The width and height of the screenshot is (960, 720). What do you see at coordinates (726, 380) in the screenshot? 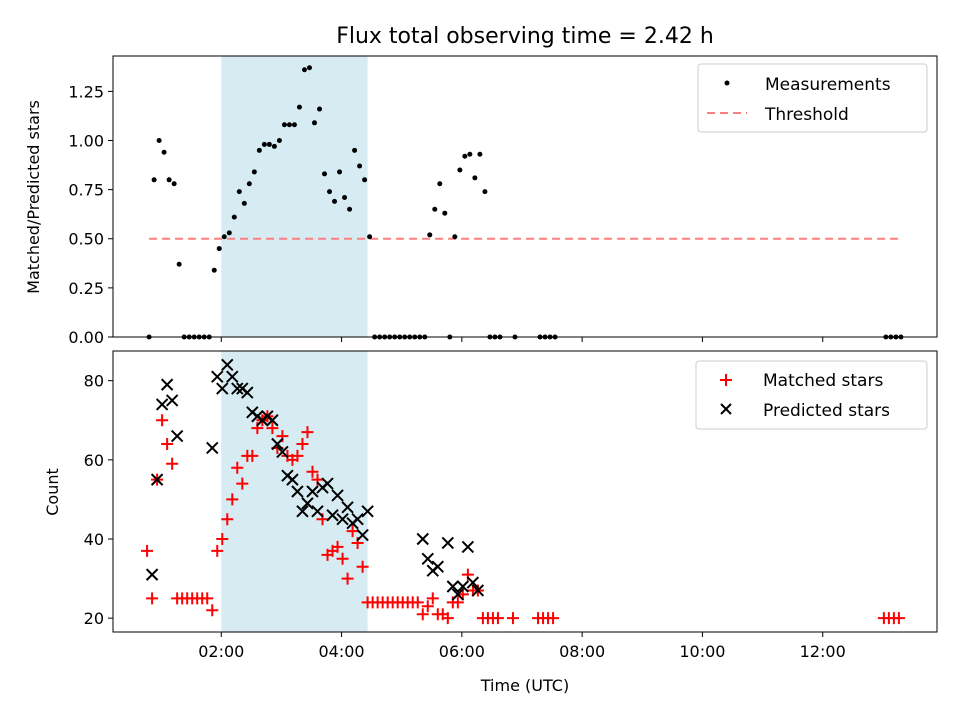
I see `legend-matched-marker` at bounding box center [726, 380].